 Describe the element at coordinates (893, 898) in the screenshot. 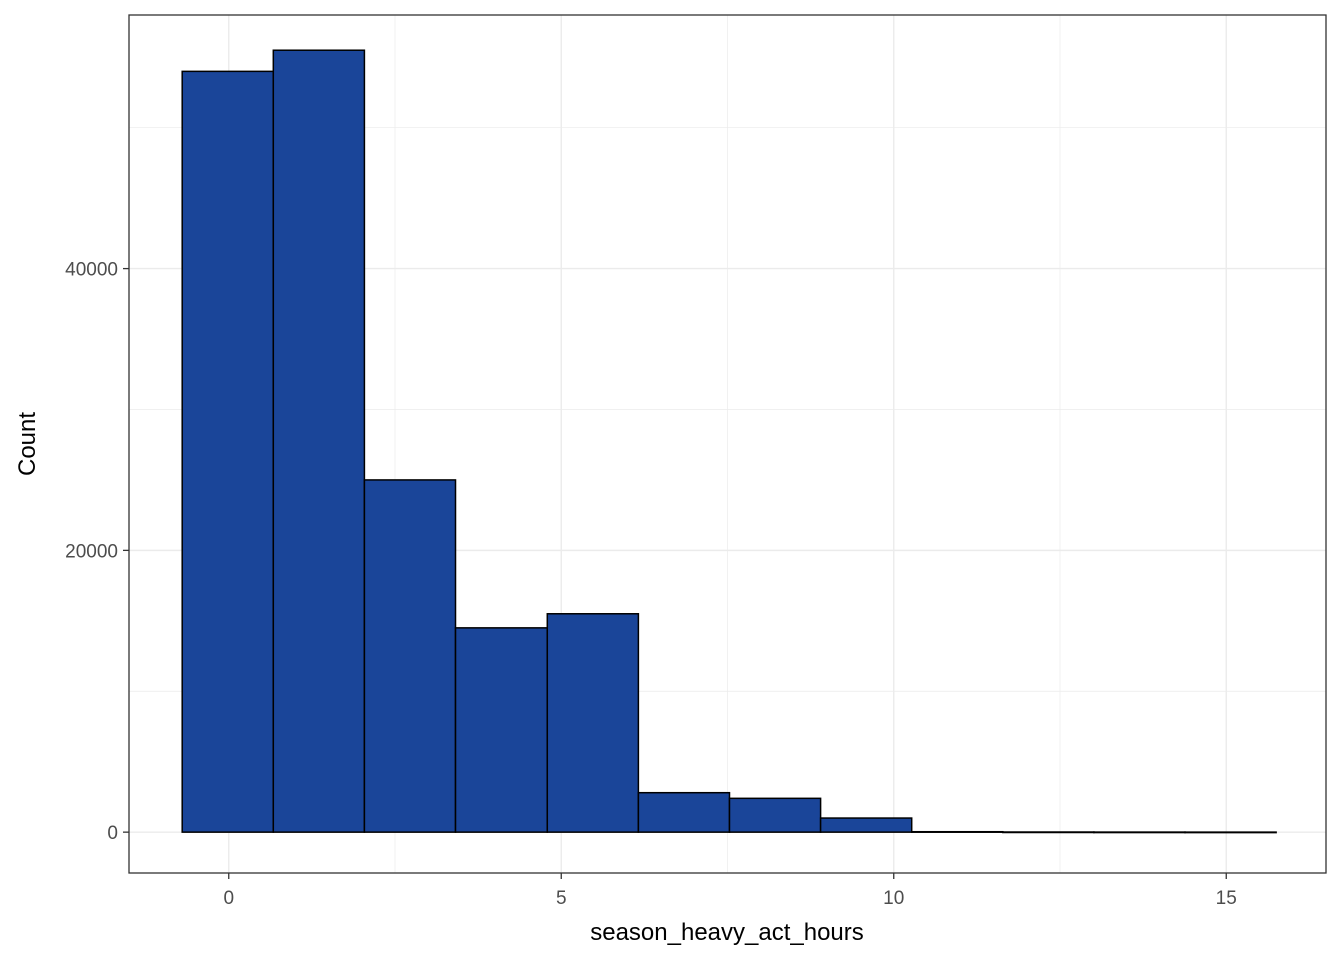

I see `x-tick-label: 10` at that location.